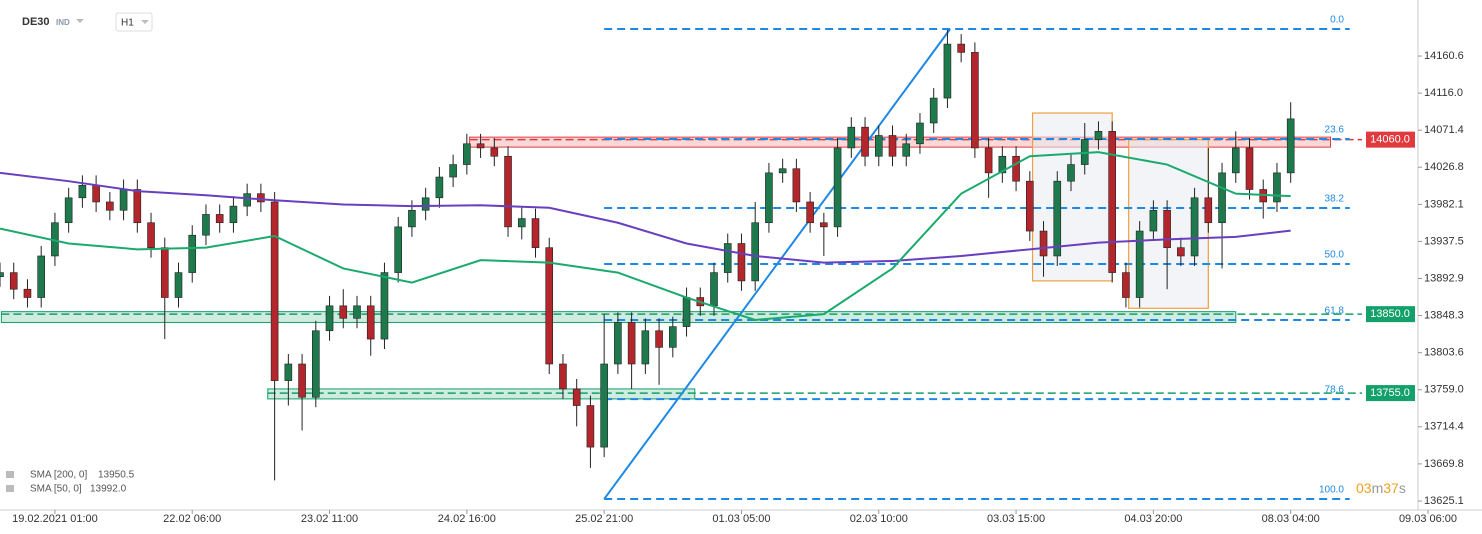 The width and height of the screenshot is (1482, 534). What do you see at coordinates (1444, 353) in the screenshot?
I see `y-tick-label: 13803.6` at bounding box center [1444, 353].